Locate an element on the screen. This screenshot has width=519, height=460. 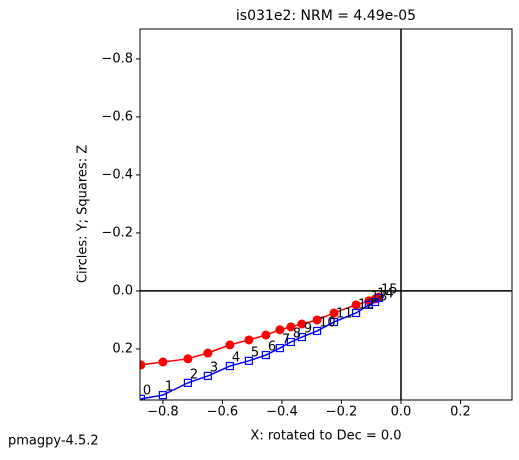
point-label: 7 is located at coordinates (286, 340).